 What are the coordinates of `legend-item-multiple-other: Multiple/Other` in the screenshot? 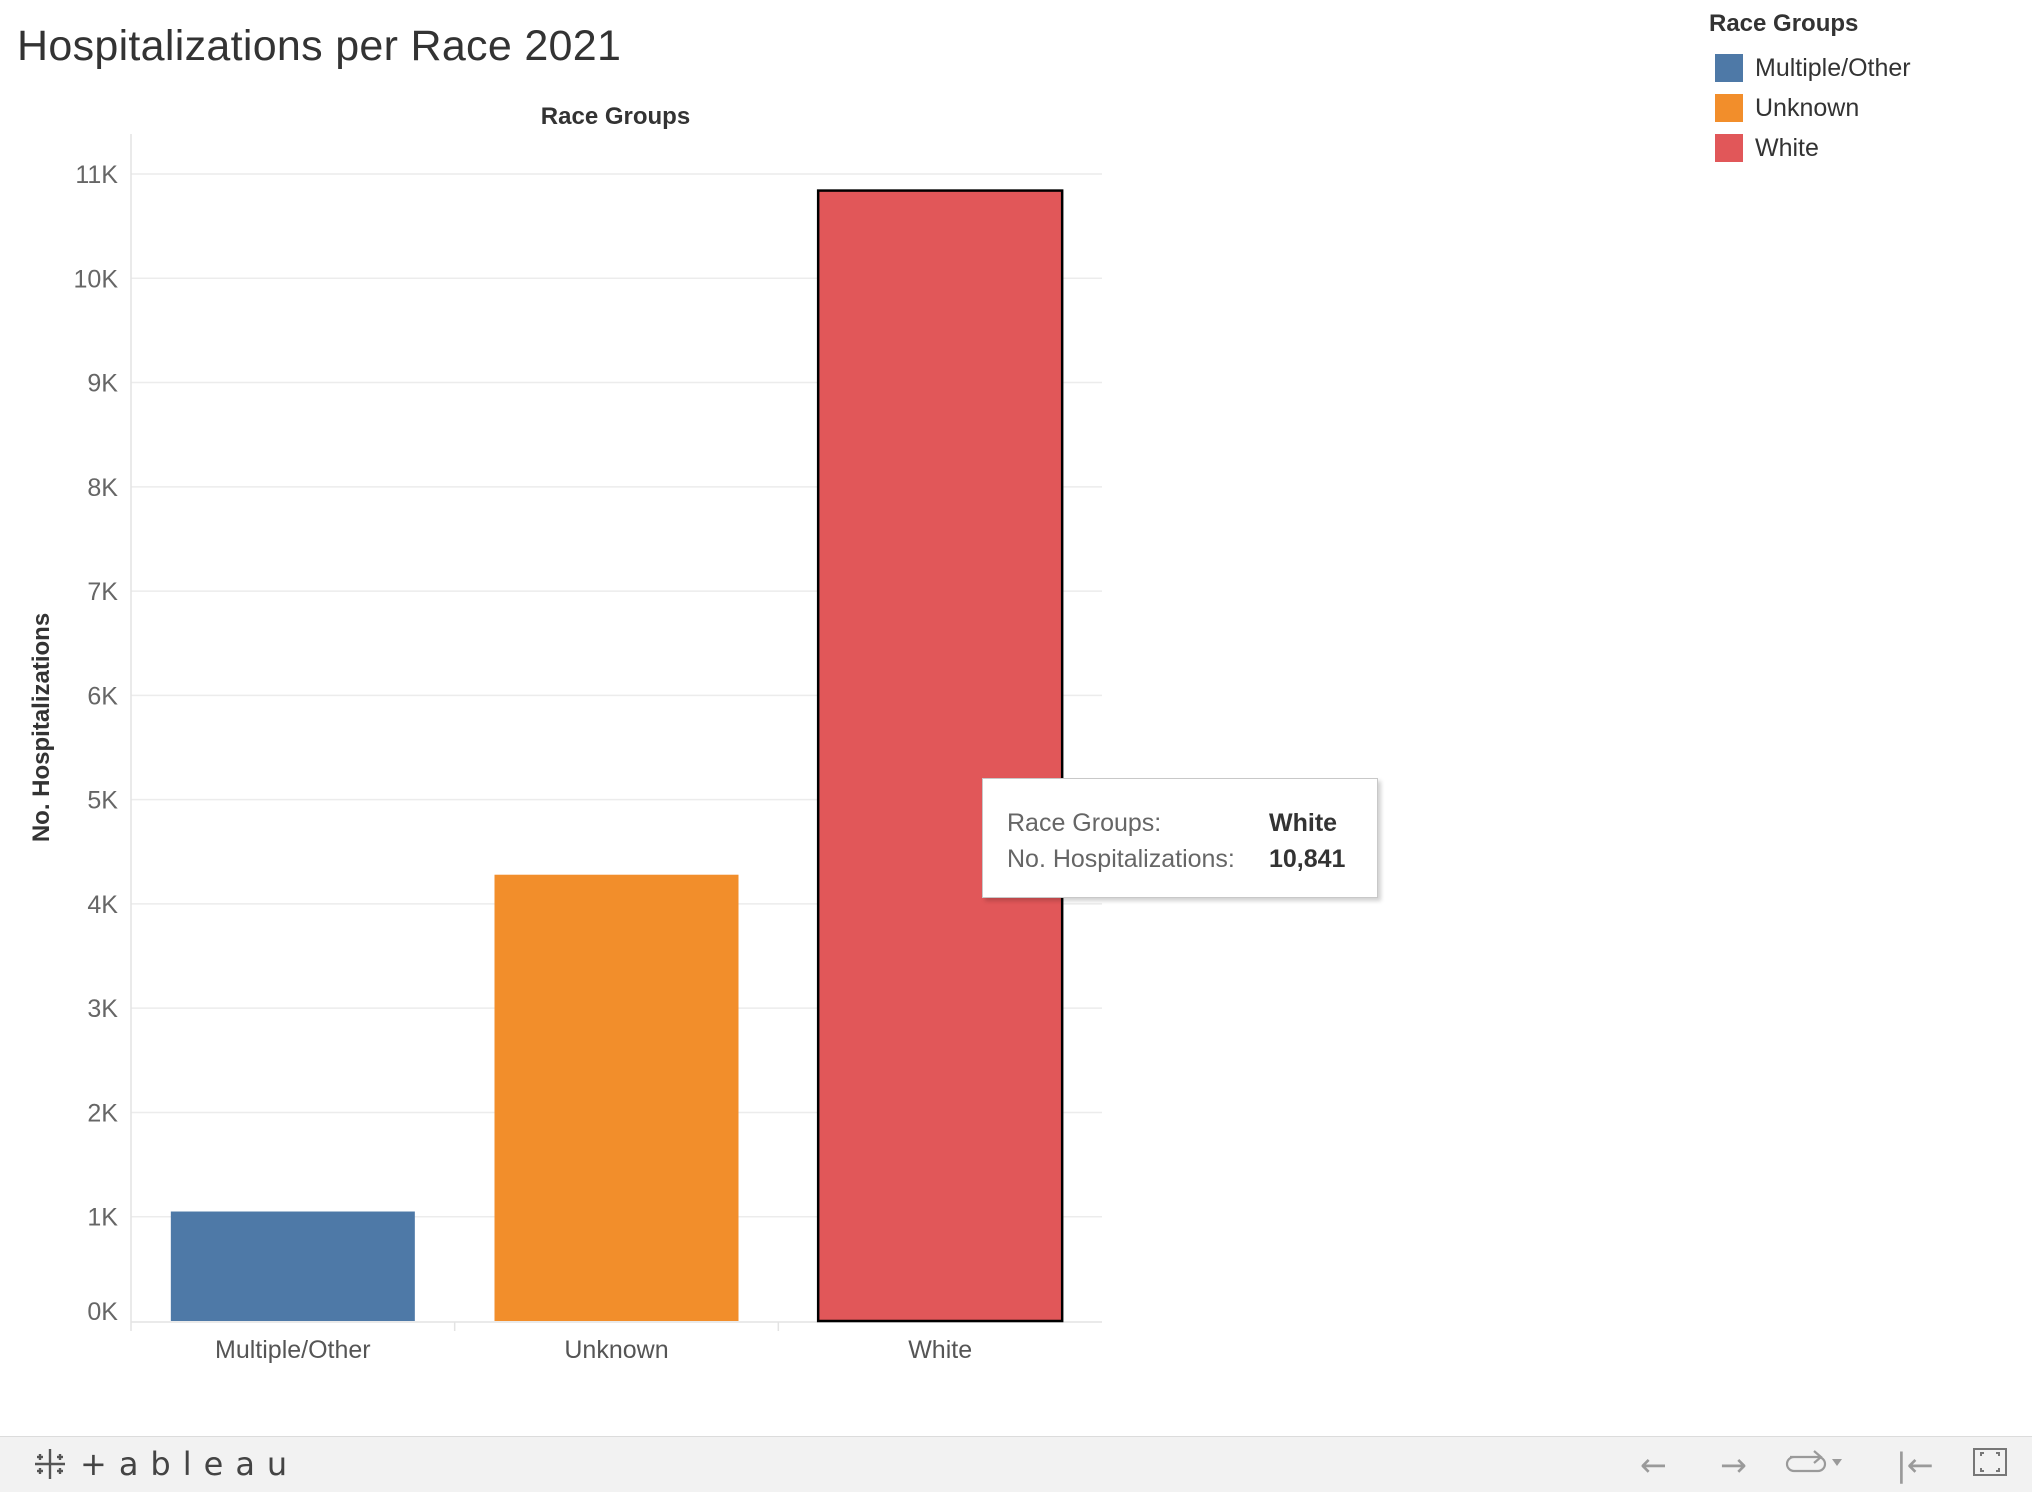 It's located at (1810, 68).